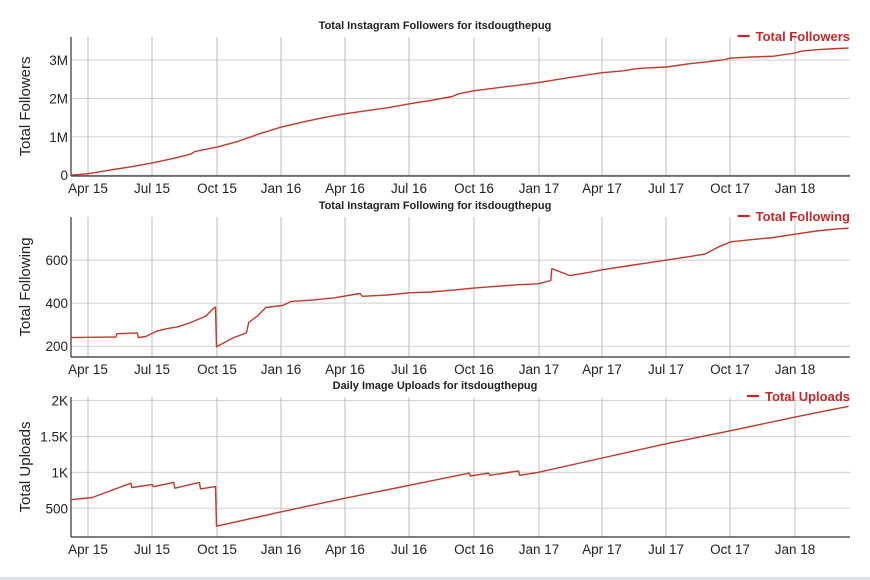 This screenshot has width=870, height=580. Describe the element at coordinates (25, 467) in the screenshot. I see `y-axis-label: Total Uploads` at that location.